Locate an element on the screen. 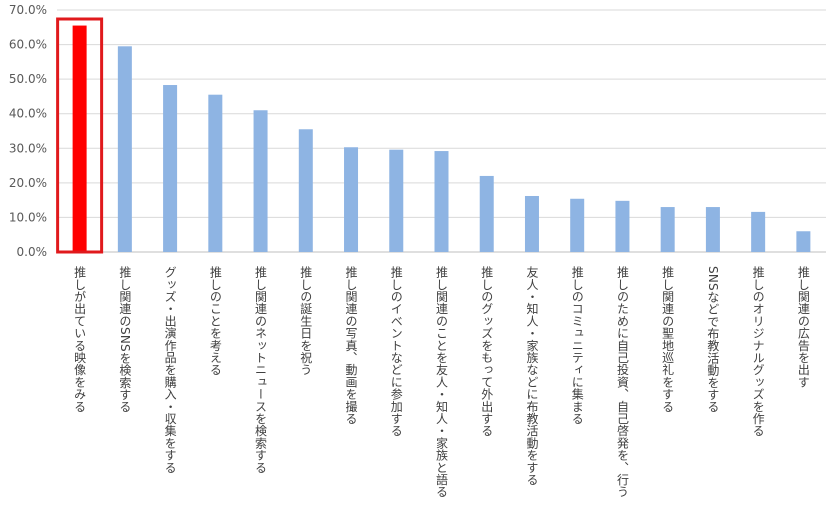 The image size is (840, 512). x-category-label: 推しのコミュニティに集まる is located at coordinates (577, 345).